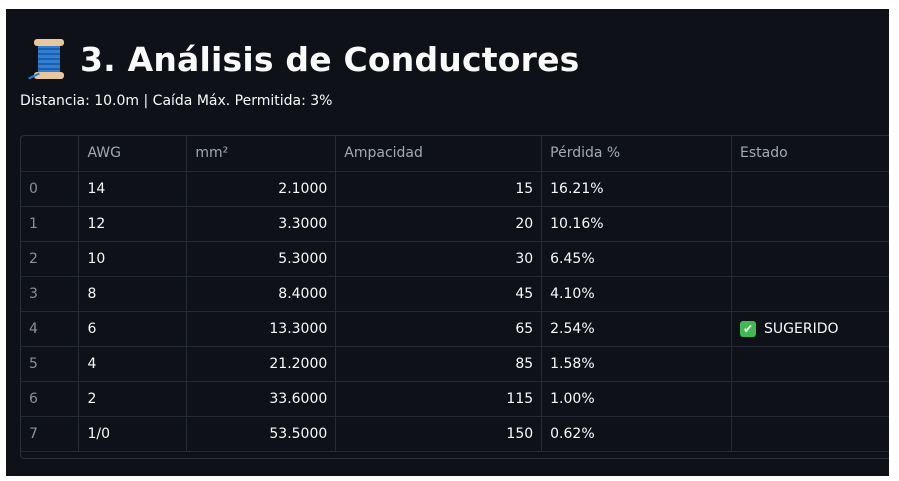 Image resolution: width=899 pixels, height=481 pixels. What do you see at coordinates (439, 154) in the screenshot?
I see `column-header-ampacidad: Ampacidad` at bounding box center [439, 154].